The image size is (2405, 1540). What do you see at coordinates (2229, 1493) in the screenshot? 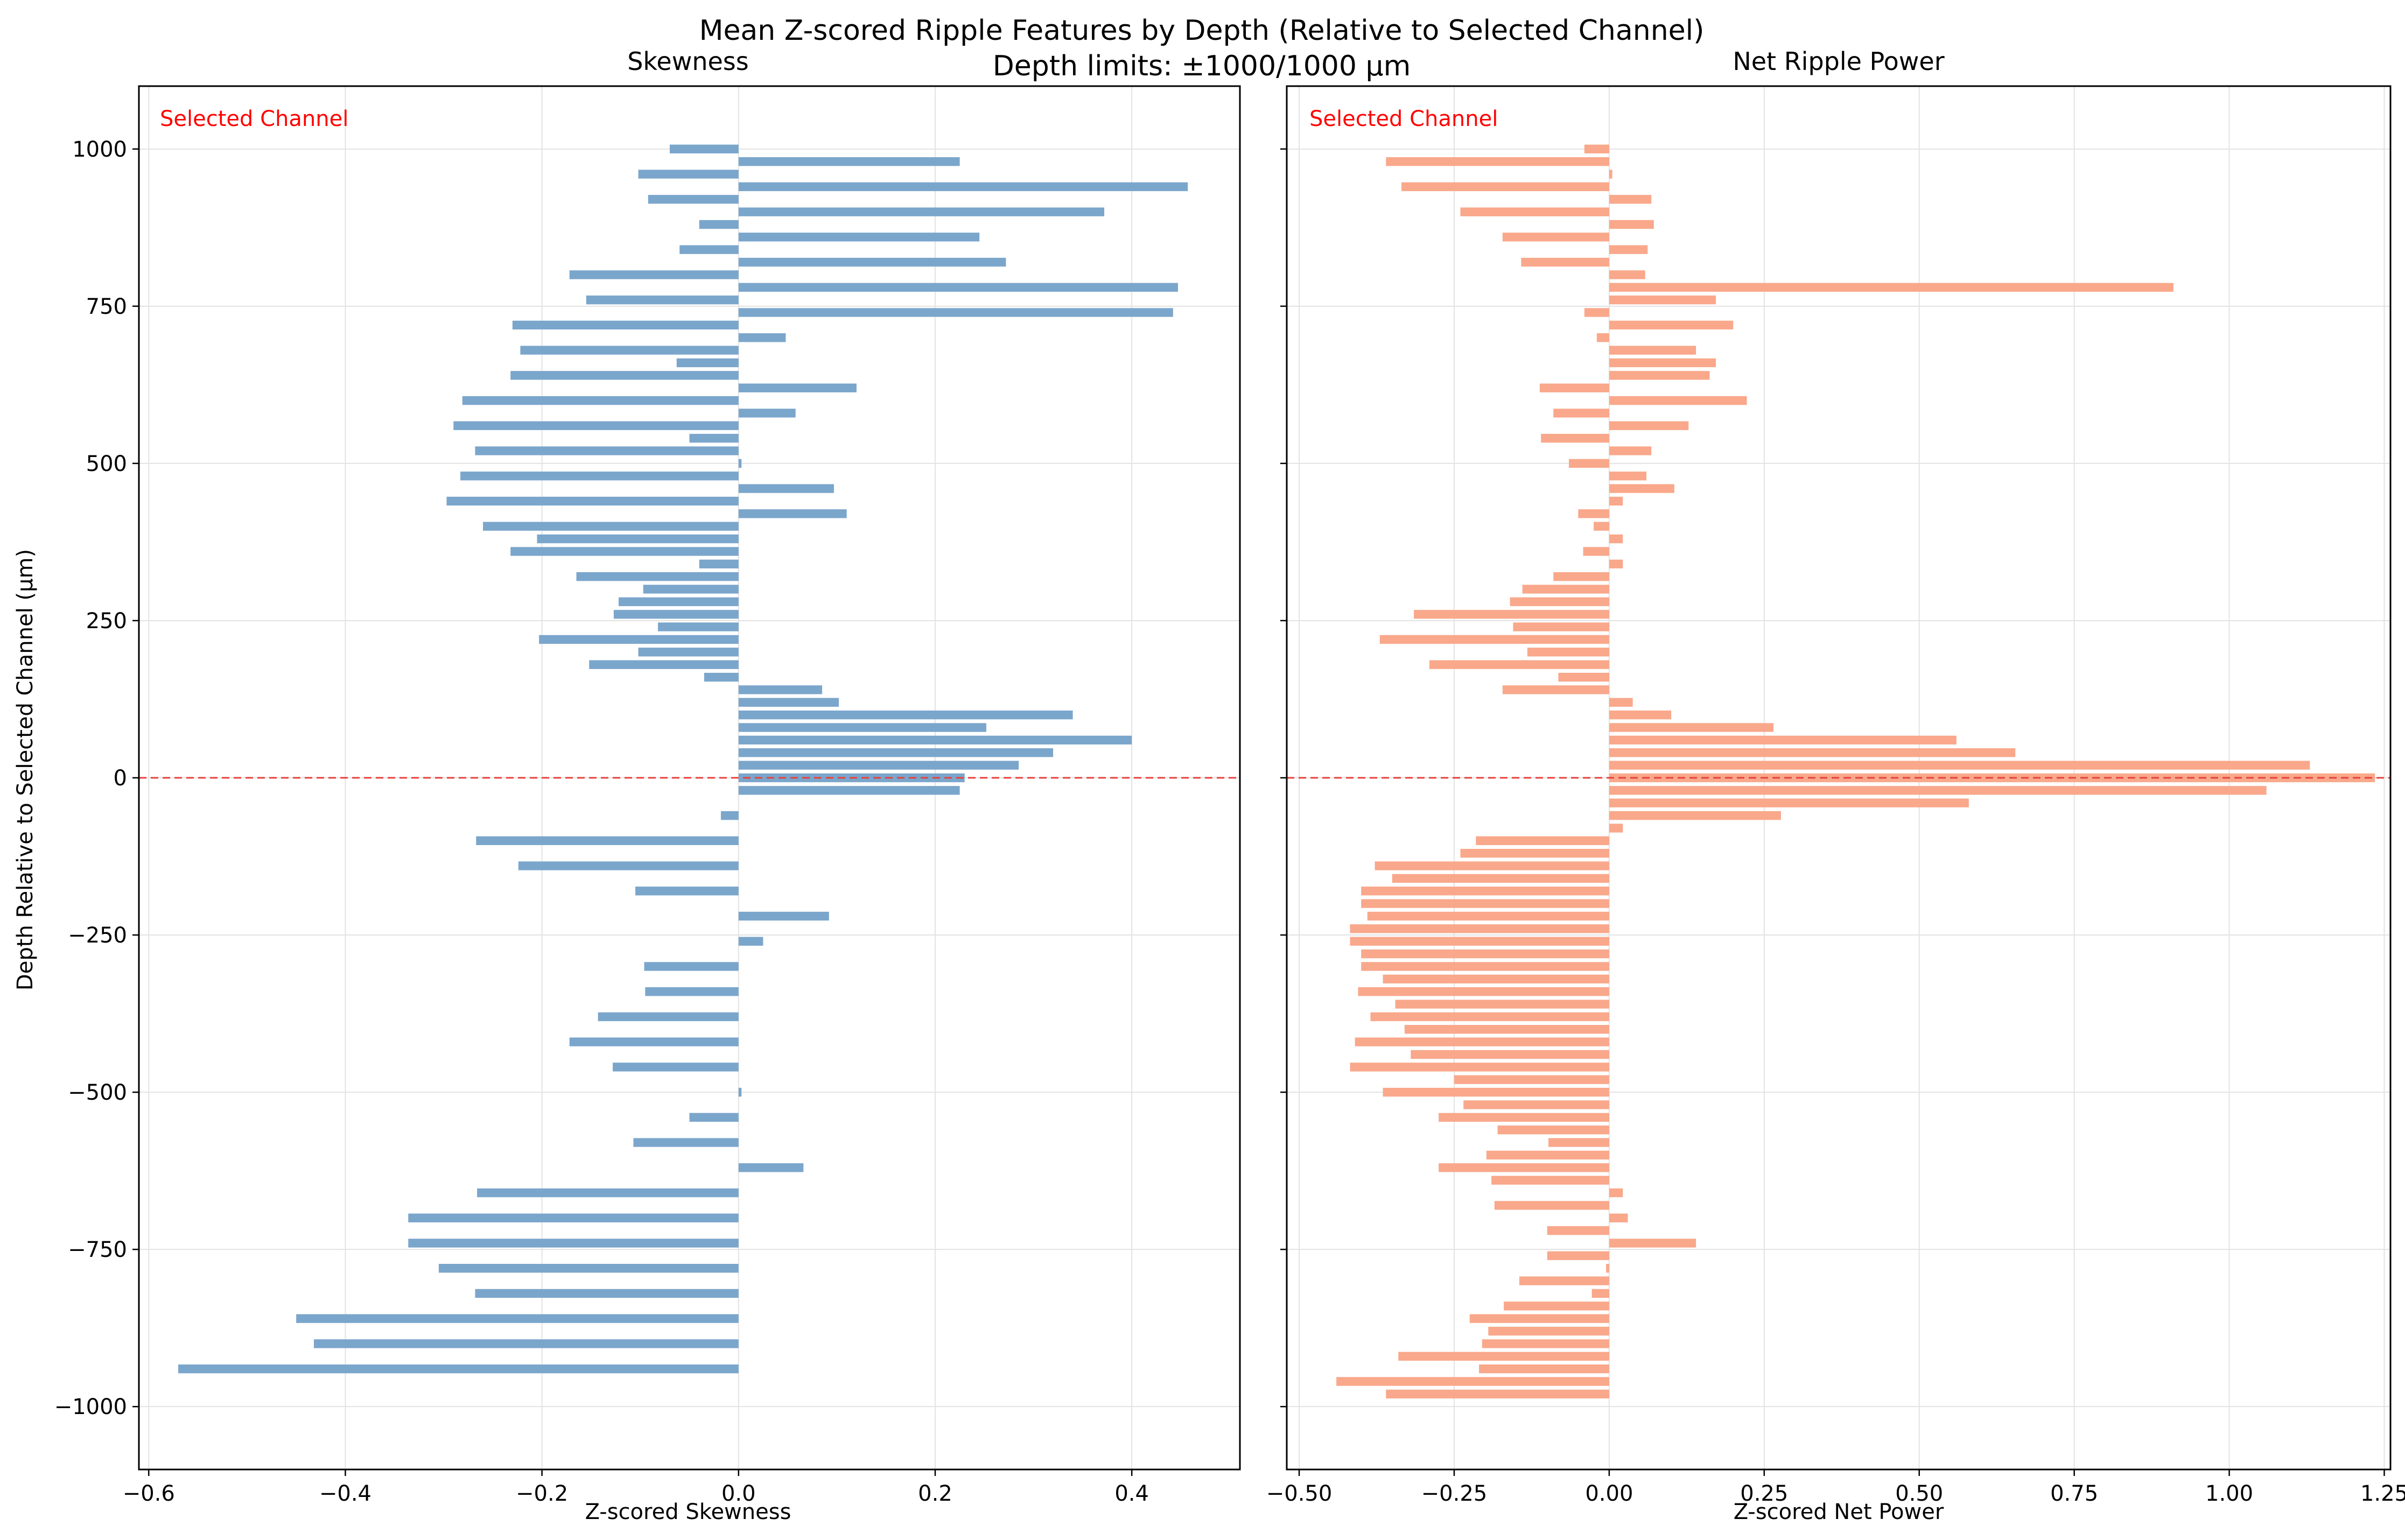
I see `net-power-x-tick-label: 1.00` at bounding box center [2229, 1493].